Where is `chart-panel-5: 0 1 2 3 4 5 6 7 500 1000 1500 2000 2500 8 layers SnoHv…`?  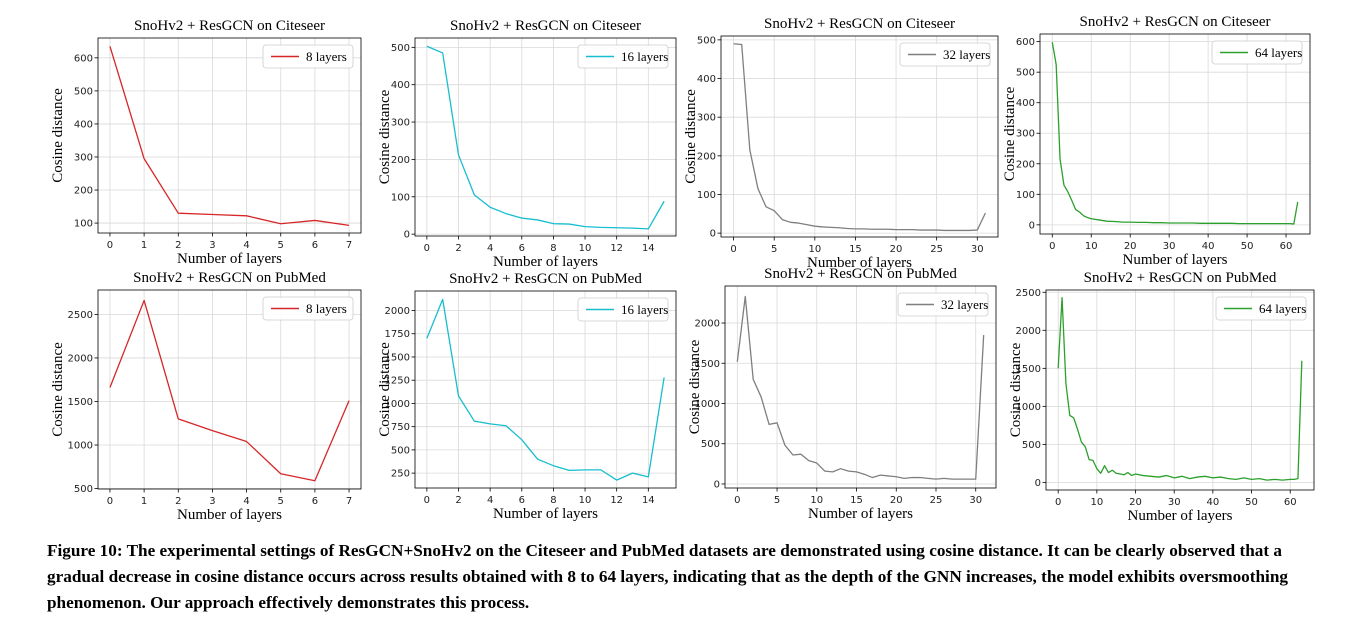
chart-panel-5: 0 1 2 3 4 5 6 7 500 1000 1500 2000 2500 8 layers SnoHv… is located at coordinates (181, 400).